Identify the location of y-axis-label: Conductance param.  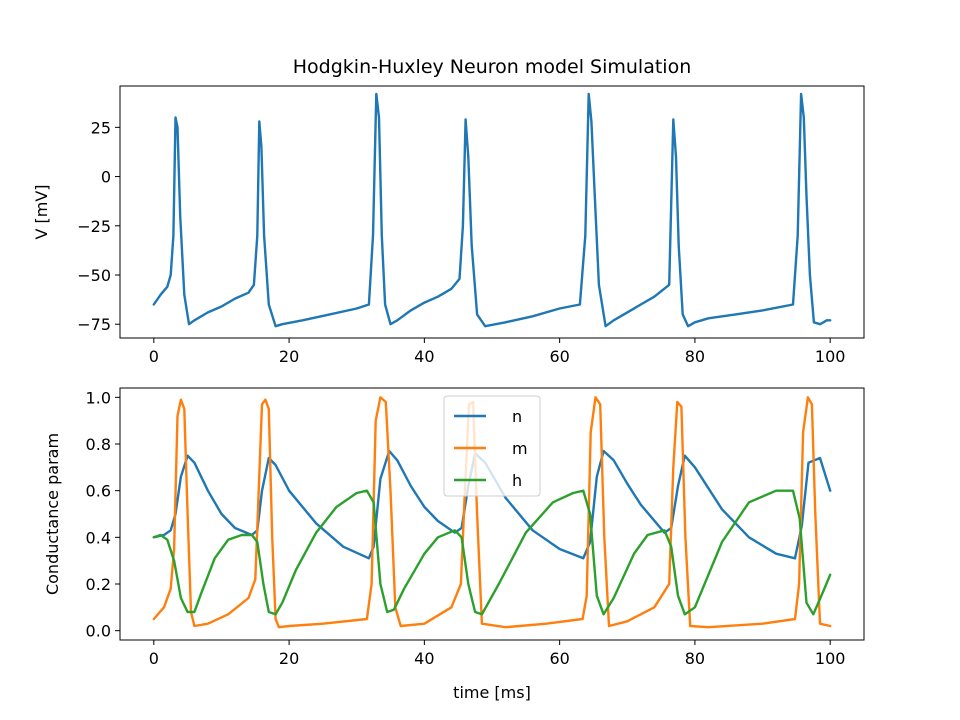
(52, 514).